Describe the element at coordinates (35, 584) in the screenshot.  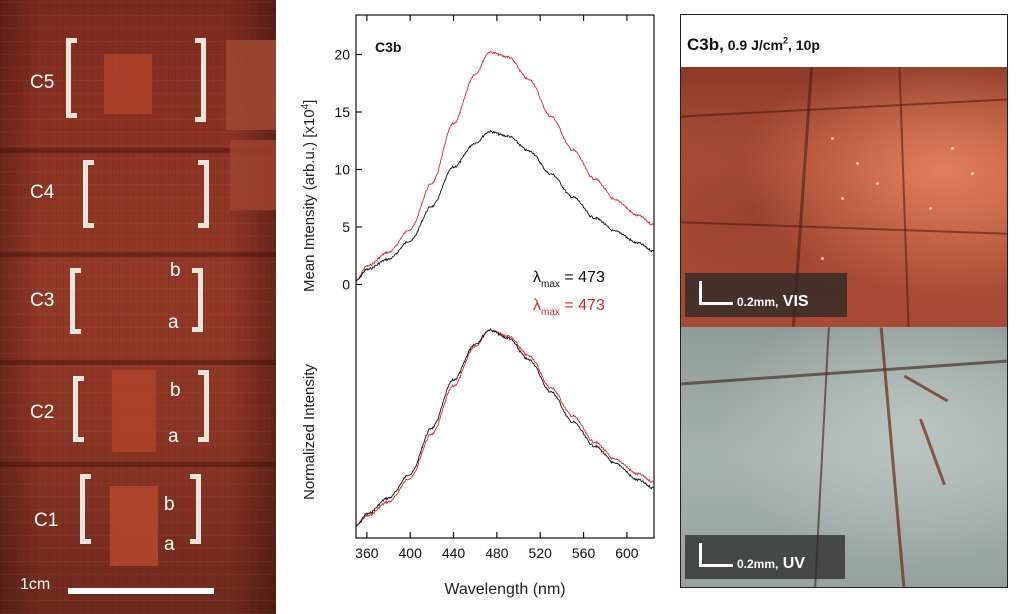
I see `scale-label: 1cm` at that location.